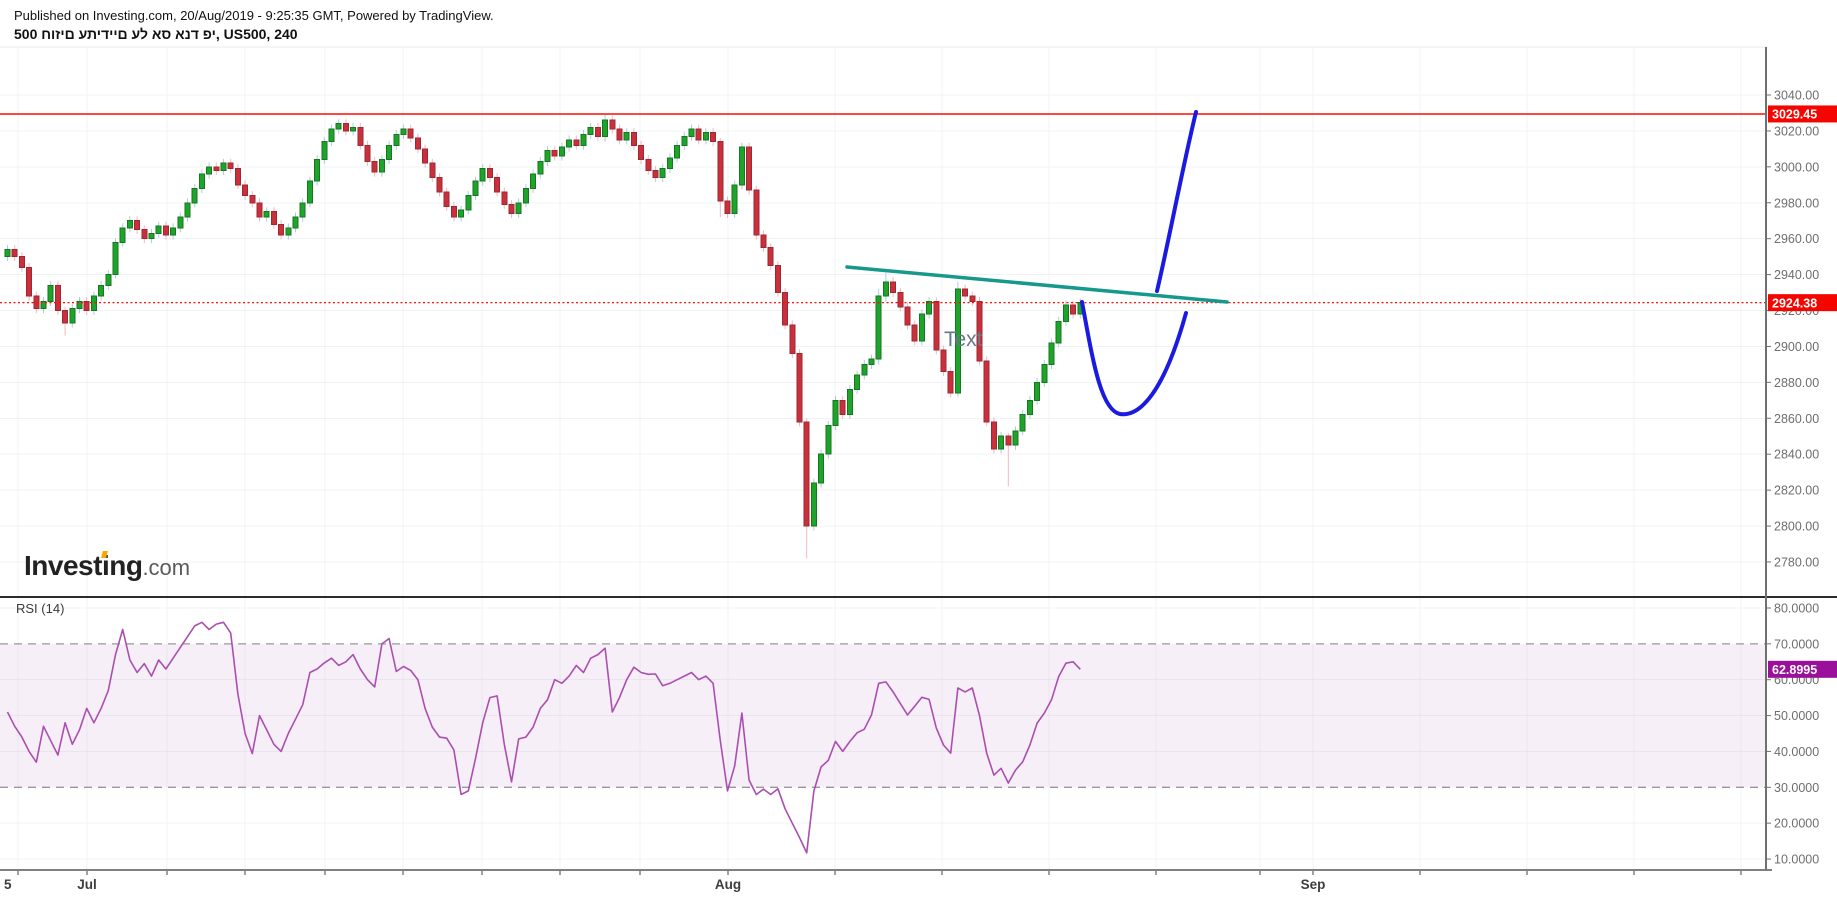 Image resolution: width=1837 pixels, height=897 pixels. Describe the element at coordinates (1796, 383) in the screenshot. I see `svg-text: 2880.00` at that location.